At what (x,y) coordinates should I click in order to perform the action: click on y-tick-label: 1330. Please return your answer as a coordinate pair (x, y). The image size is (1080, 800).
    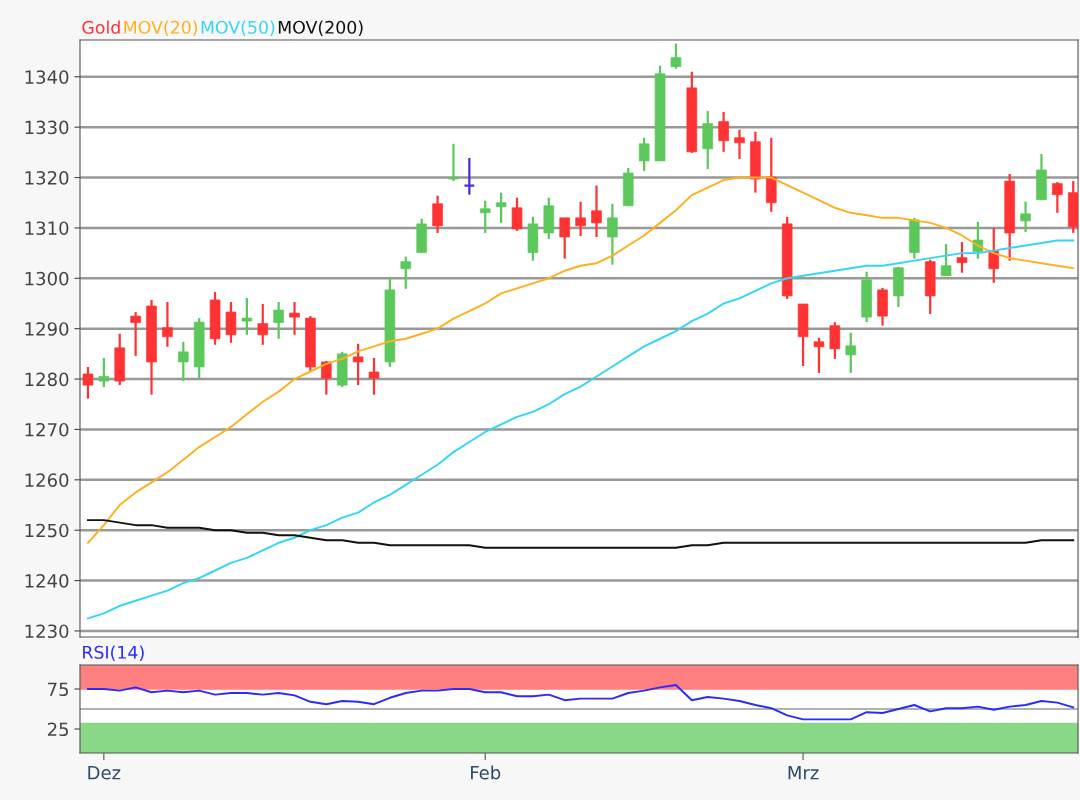
    Looking at the image, I should click on (47, 127).